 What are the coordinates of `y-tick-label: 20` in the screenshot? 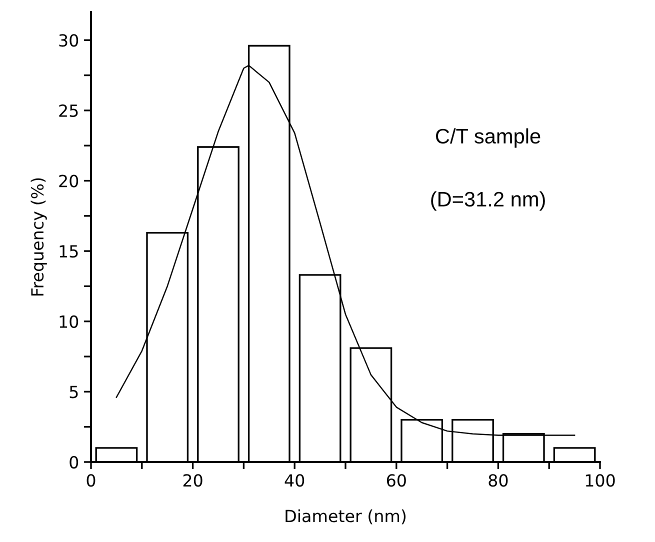 It's located at (68, 181).